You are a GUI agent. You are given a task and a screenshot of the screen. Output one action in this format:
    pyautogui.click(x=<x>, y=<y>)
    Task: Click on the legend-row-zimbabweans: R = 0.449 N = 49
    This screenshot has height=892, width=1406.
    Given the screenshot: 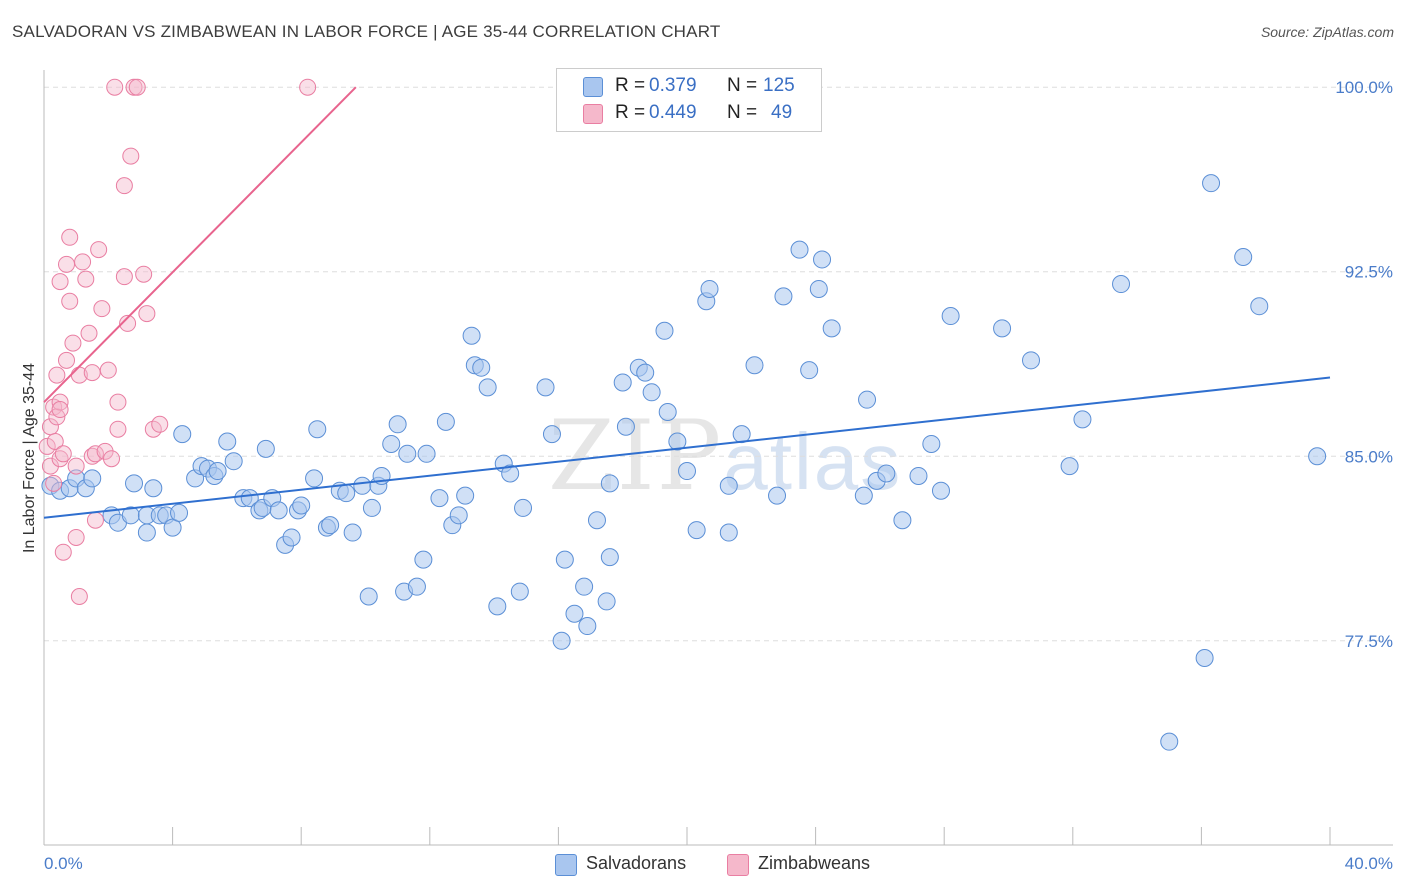 What is the action you would take?
    pyautogui.click(x=689, y=113)
    